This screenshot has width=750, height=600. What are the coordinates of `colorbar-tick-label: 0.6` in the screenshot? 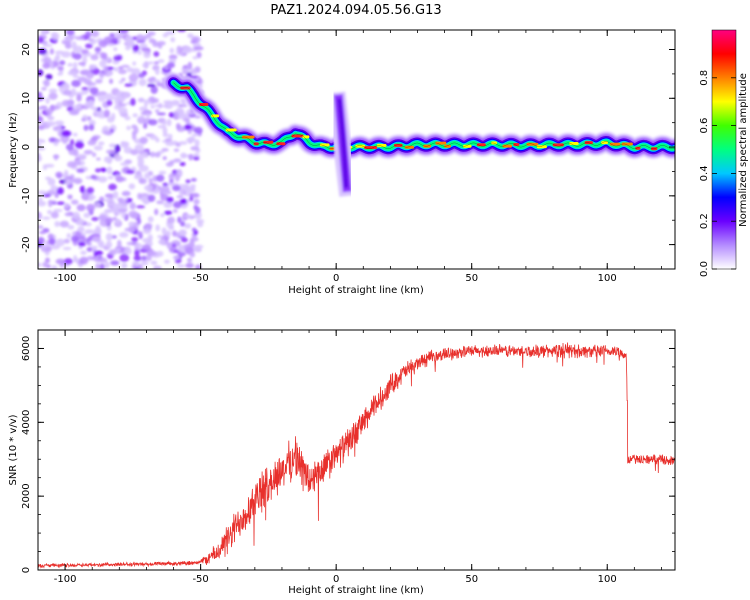 It's located at (704, 126).